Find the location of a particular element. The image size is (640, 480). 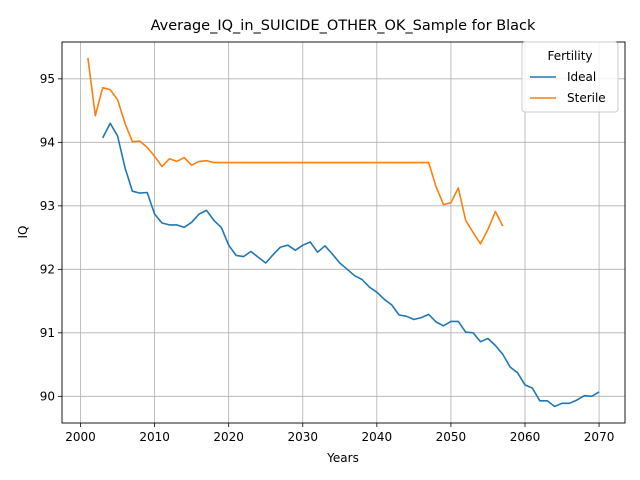

x-tick-label: 2040 is located at coordinates (377, 437).